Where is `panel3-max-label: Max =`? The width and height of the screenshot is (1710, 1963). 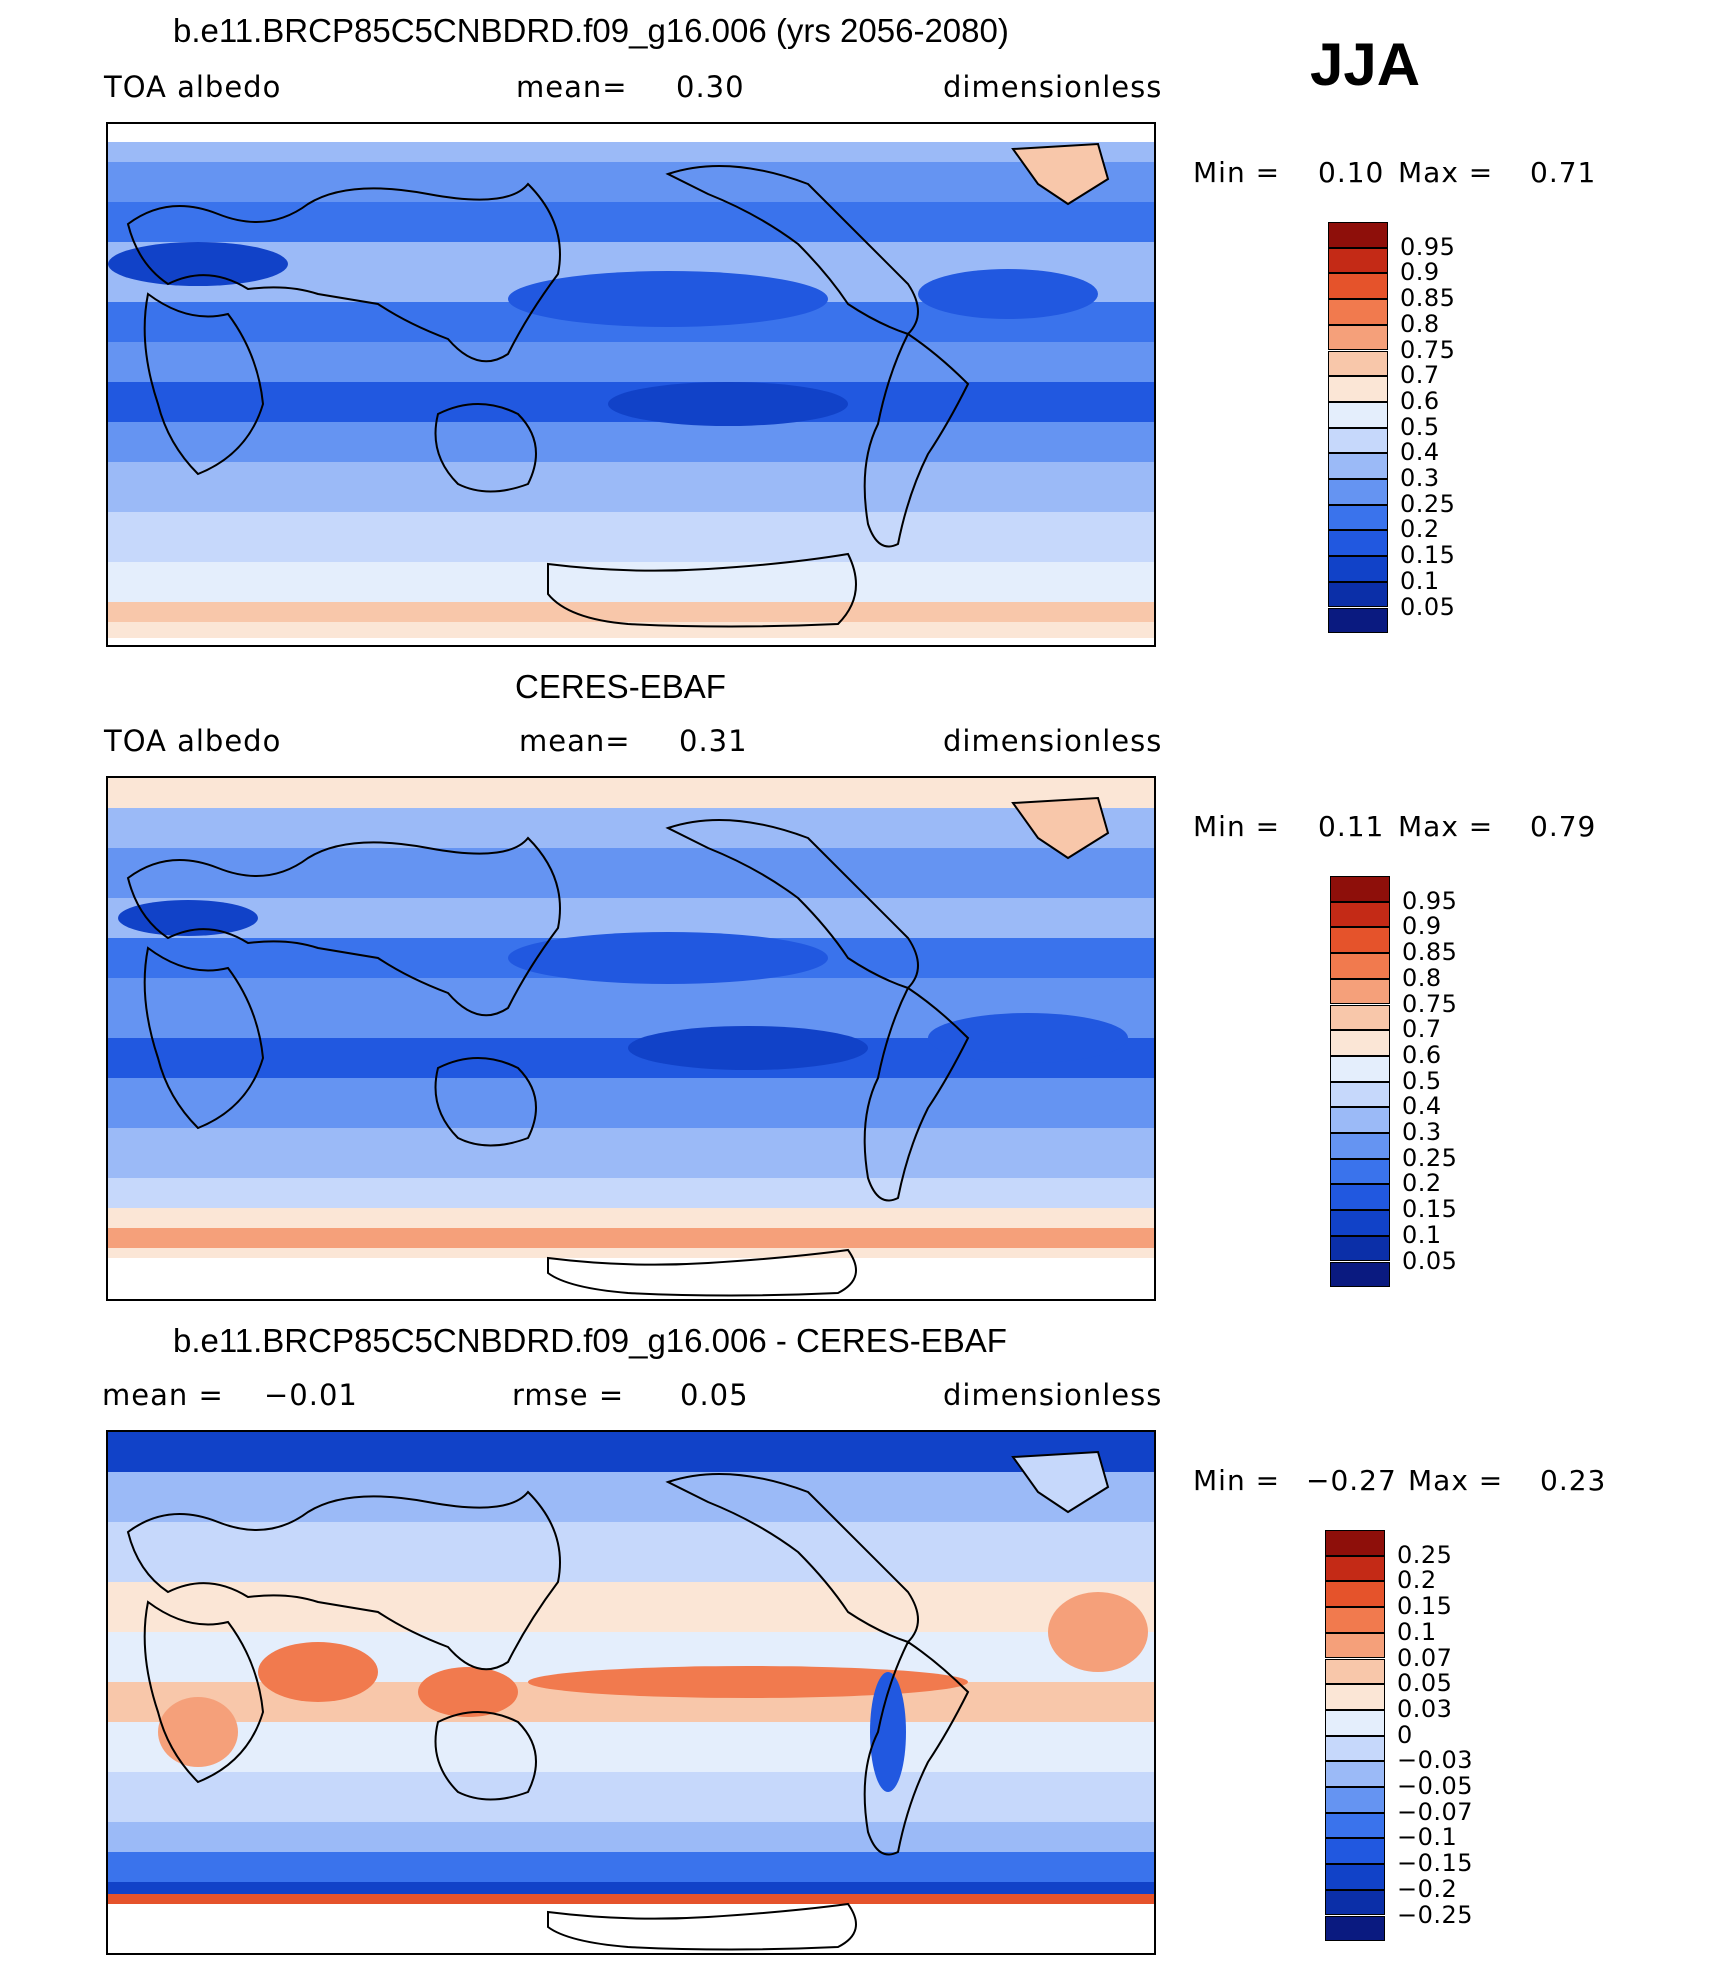
panel3-max-label: Max = is located at coordinates (1456, 1480).